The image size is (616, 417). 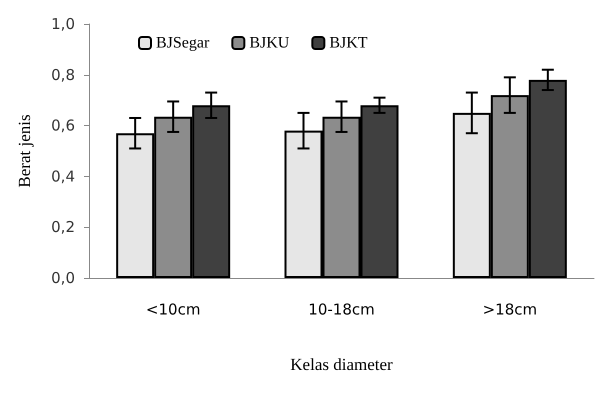 What do you see at coordinates (269, 43) in the screenshot?
I see `legend-label: BJKU` at bounding box center [269, 43].